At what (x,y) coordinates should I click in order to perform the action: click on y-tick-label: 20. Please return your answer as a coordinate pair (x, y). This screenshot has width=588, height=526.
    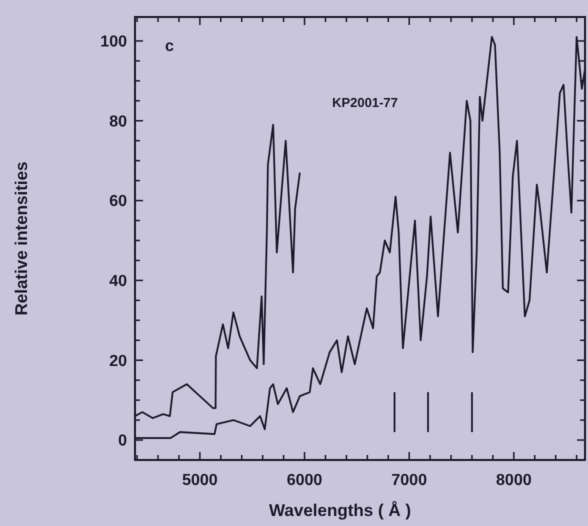
    Looking at the image, I should click on (118, 361).